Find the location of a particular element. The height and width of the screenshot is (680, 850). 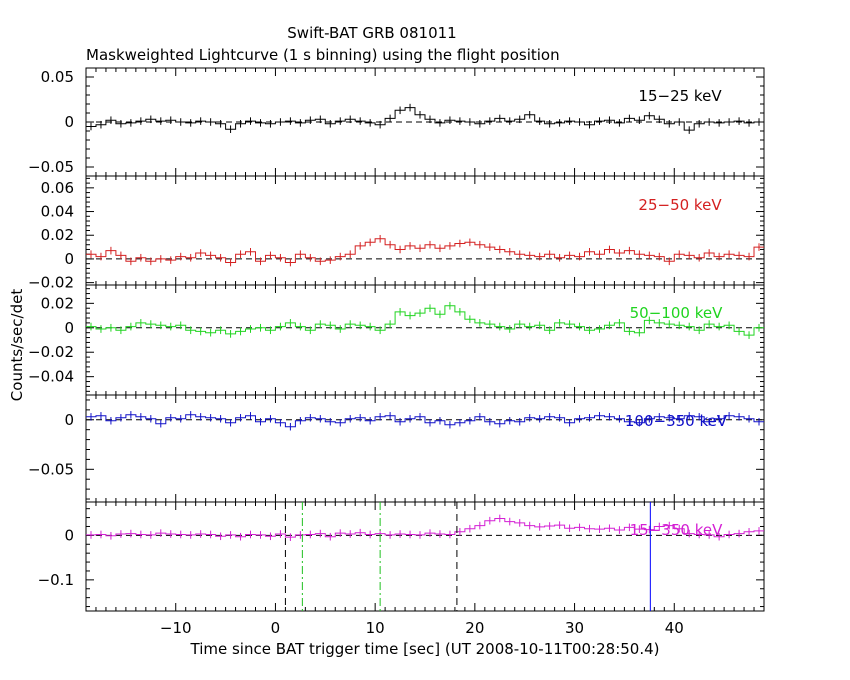

y-tick-label: 0.06 is located at coordinates (57, 188).